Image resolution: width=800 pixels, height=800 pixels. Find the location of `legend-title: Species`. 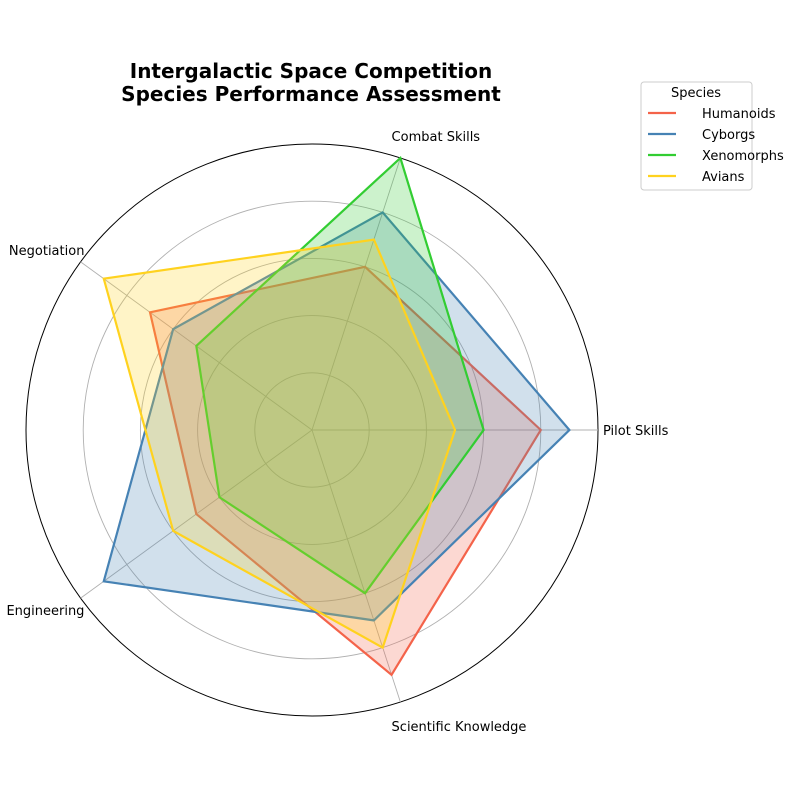

legend-title: Species is located at coordinates (696, 93).